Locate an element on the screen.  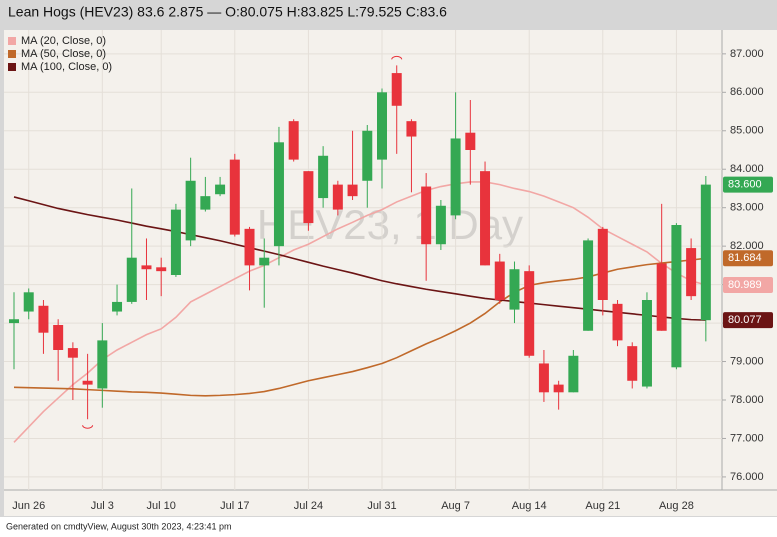
y-tick-label: 84.000 is located at coordinates (747, 169).